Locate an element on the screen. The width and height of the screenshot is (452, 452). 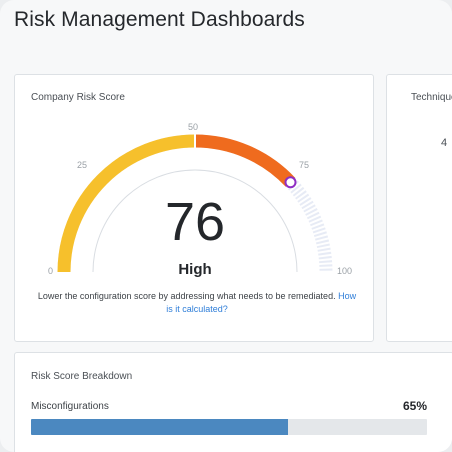
risk-score-value: 76 is located at coordinates (195, 222).